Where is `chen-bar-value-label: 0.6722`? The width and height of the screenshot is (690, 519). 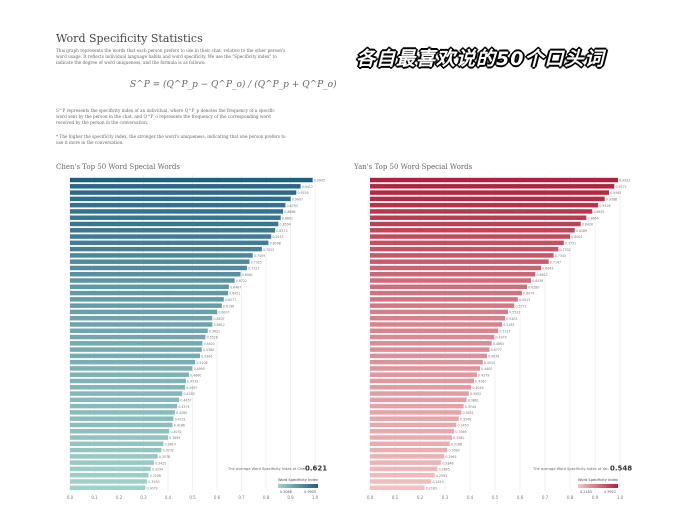
chen-bar-value-label: 0.6722 is located at coordinates (241, 281).